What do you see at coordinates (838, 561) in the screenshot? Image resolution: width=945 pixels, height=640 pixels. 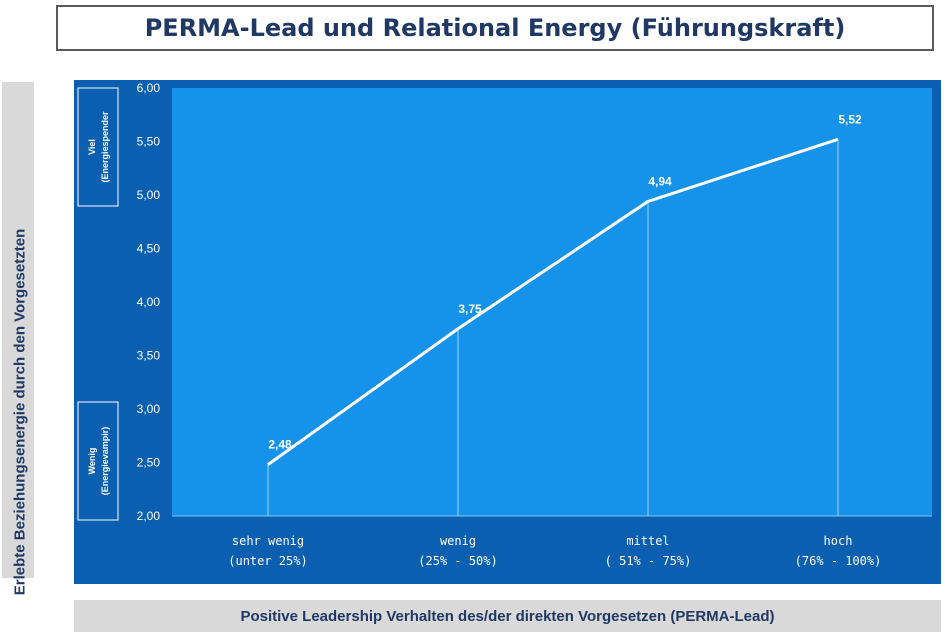 I see `x-category-sublabel: (76% - 100%)` at bounding box center [838, 561].